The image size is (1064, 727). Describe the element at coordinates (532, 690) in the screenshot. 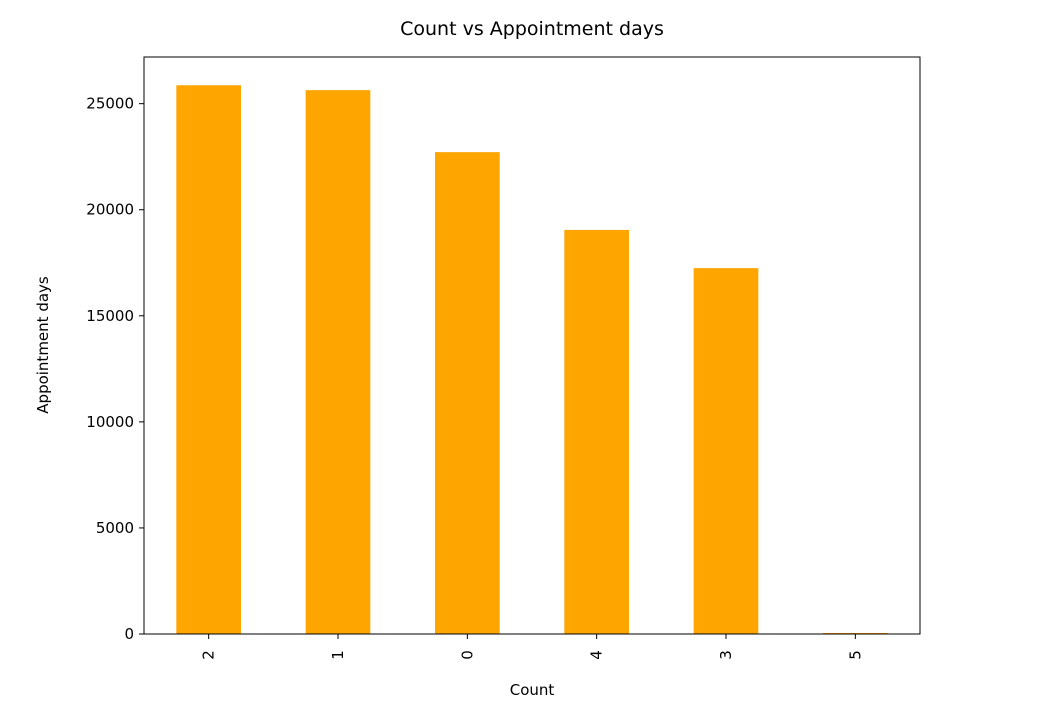

I see `x-axis-label: Count` at that location.